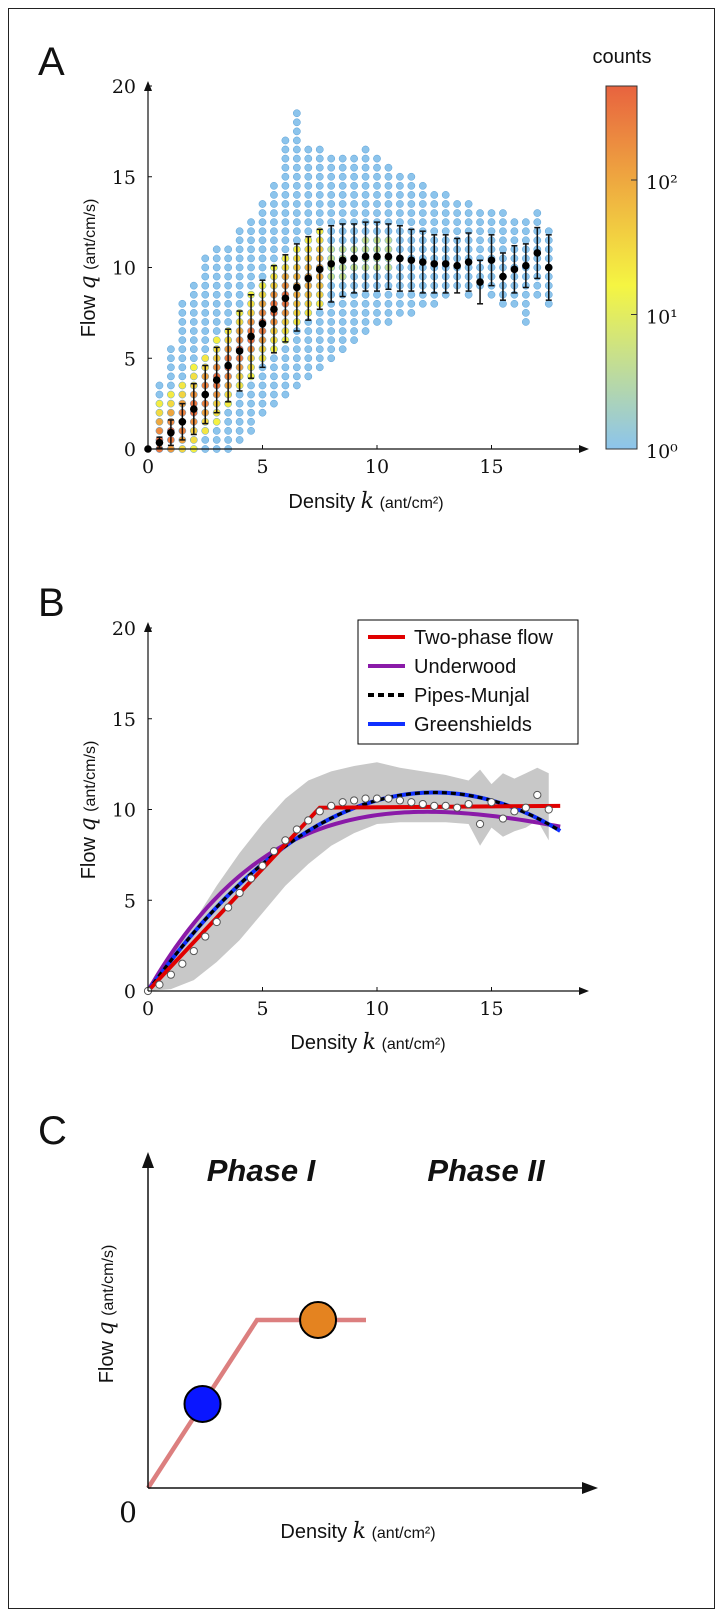 Image resolution: width=725 pixels, height=1619 pixels. I want to click on x-tick-label: 0, so click(148, 1009).